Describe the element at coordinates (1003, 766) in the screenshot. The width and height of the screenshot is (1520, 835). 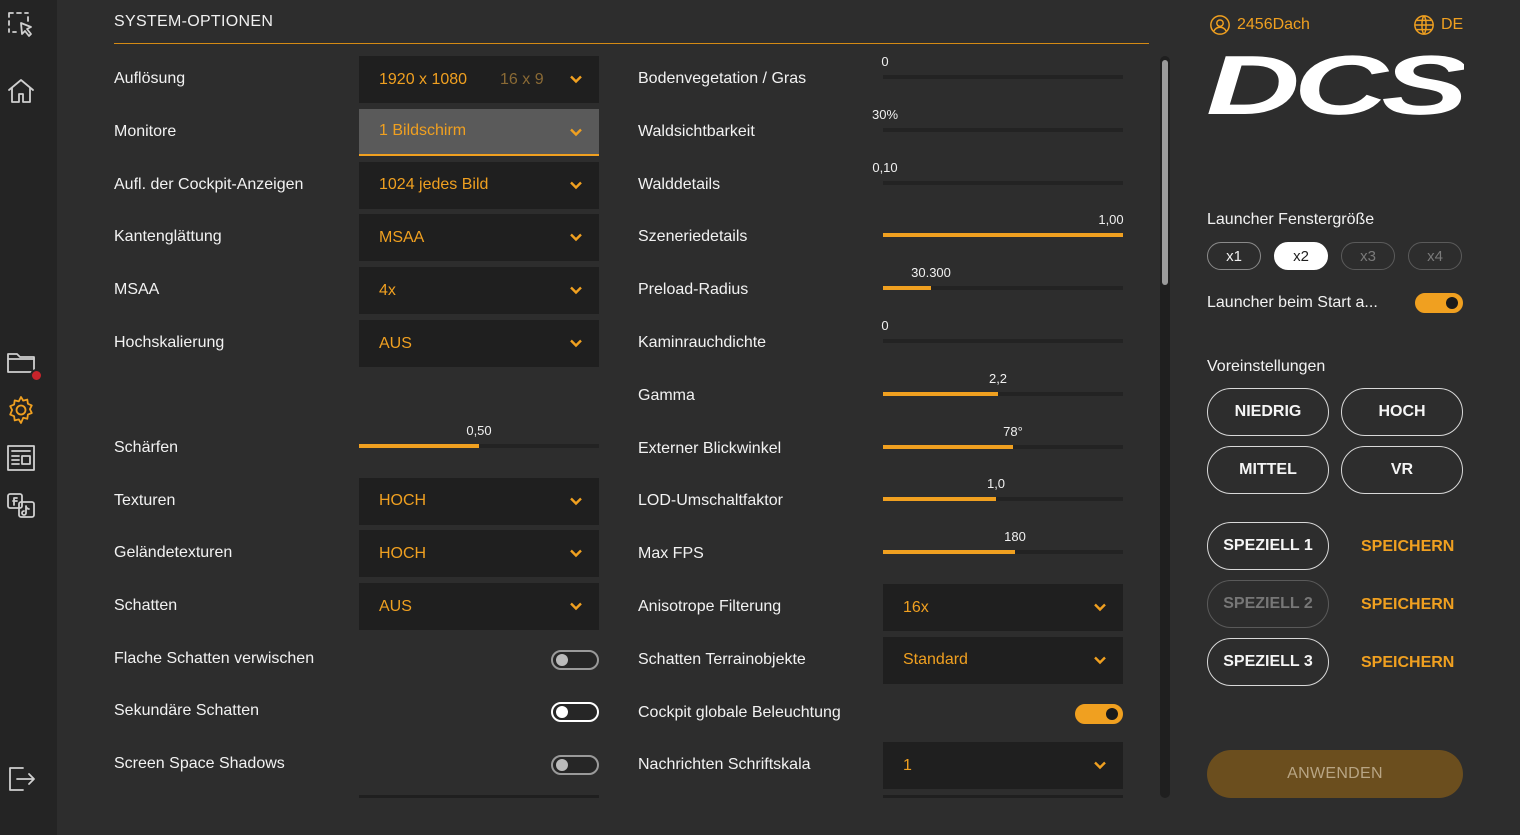
I see `right-setting-dropdown: 1` at that location.